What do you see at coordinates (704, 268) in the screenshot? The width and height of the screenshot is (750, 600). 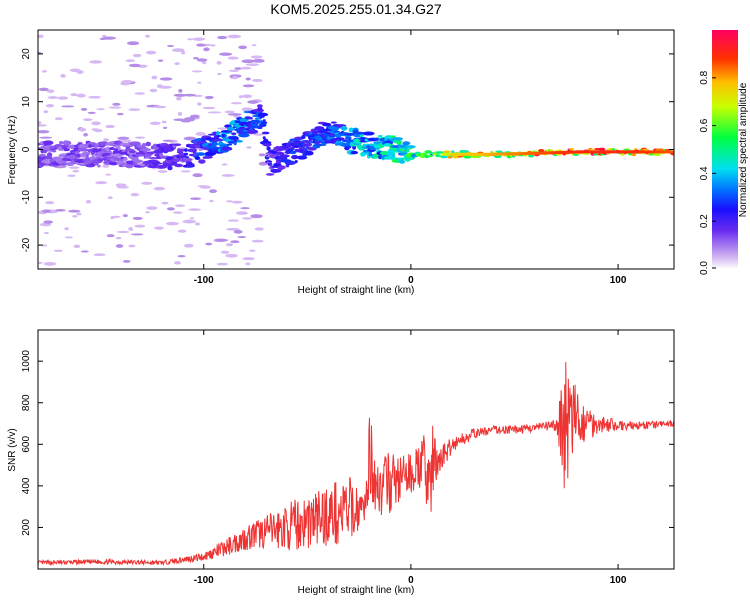 I see `colorbar-tick-label: 0.0` at bounding box center [704, 268].